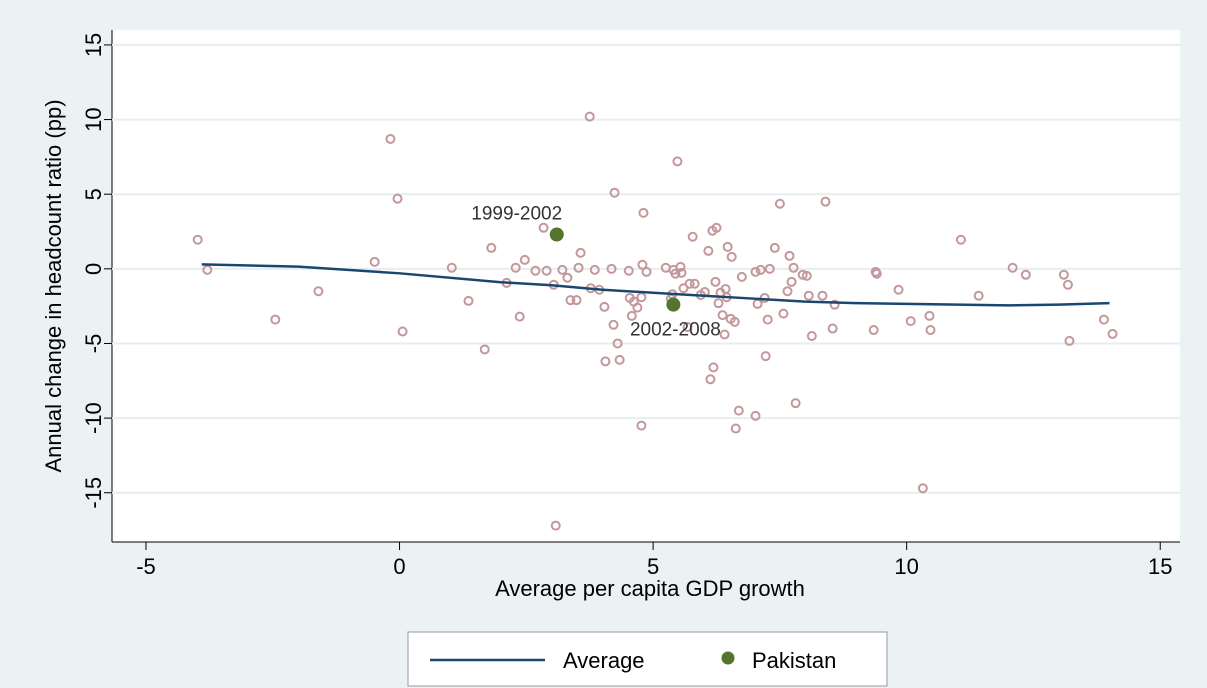 This screenshot has height=688, width=1207. I want to click on x-tick-label: -5, so click(146, 566).